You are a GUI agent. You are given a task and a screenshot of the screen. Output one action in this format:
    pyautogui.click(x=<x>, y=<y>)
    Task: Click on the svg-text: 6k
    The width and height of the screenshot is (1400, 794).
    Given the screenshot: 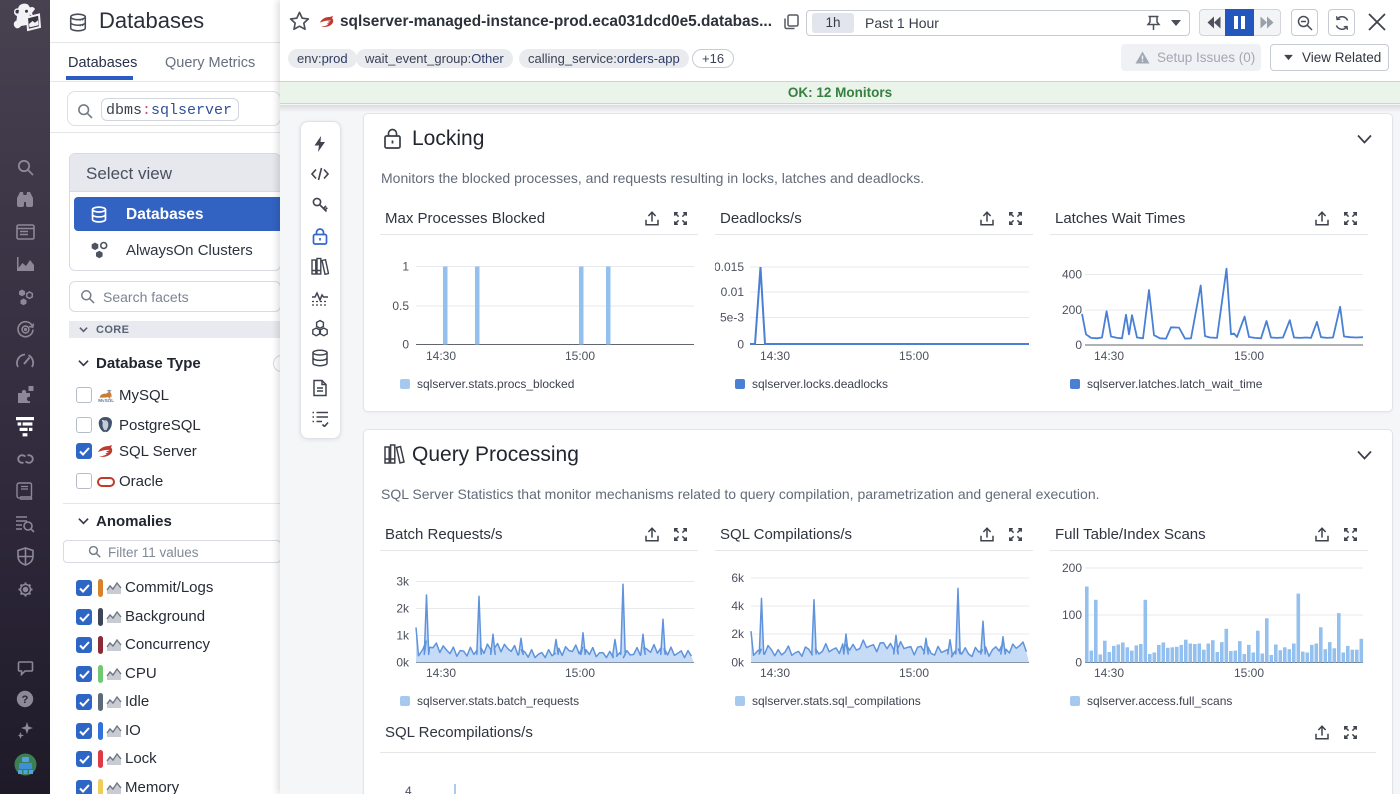 What is the action you would take?
    pyautogui.click(x=738, y=578)
    